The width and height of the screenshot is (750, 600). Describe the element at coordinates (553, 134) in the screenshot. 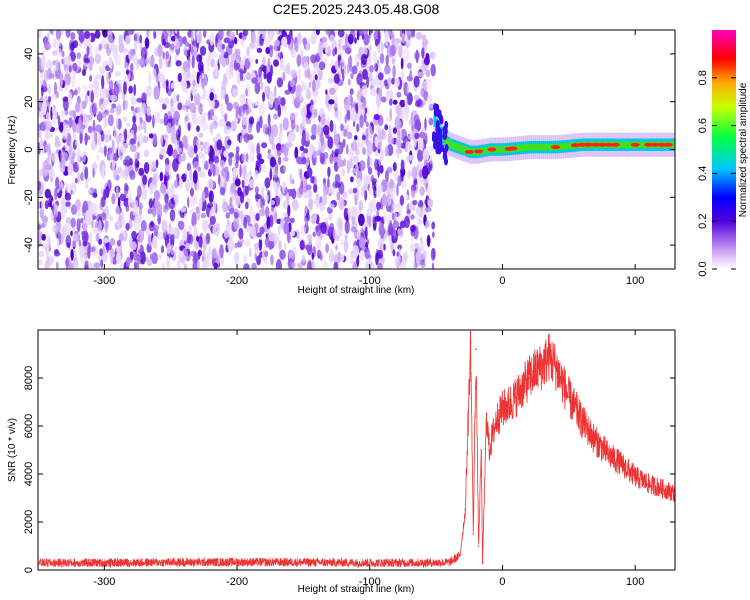

I see `spectrogram-signal-trace` at that location.